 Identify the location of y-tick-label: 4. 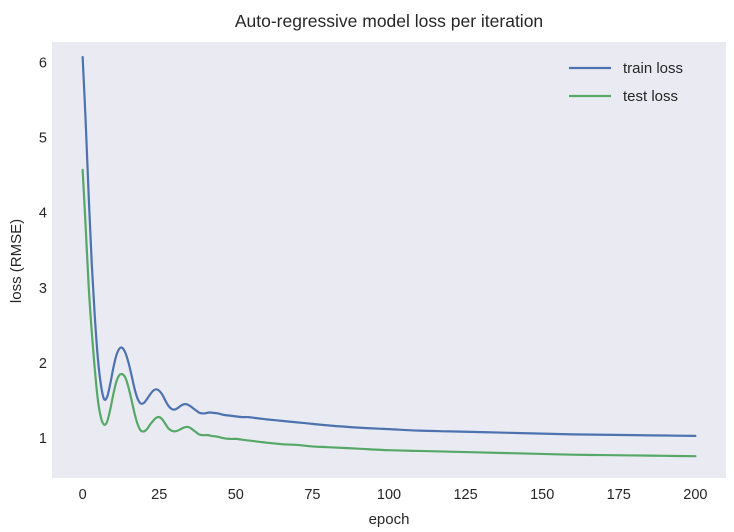
(43, 214).